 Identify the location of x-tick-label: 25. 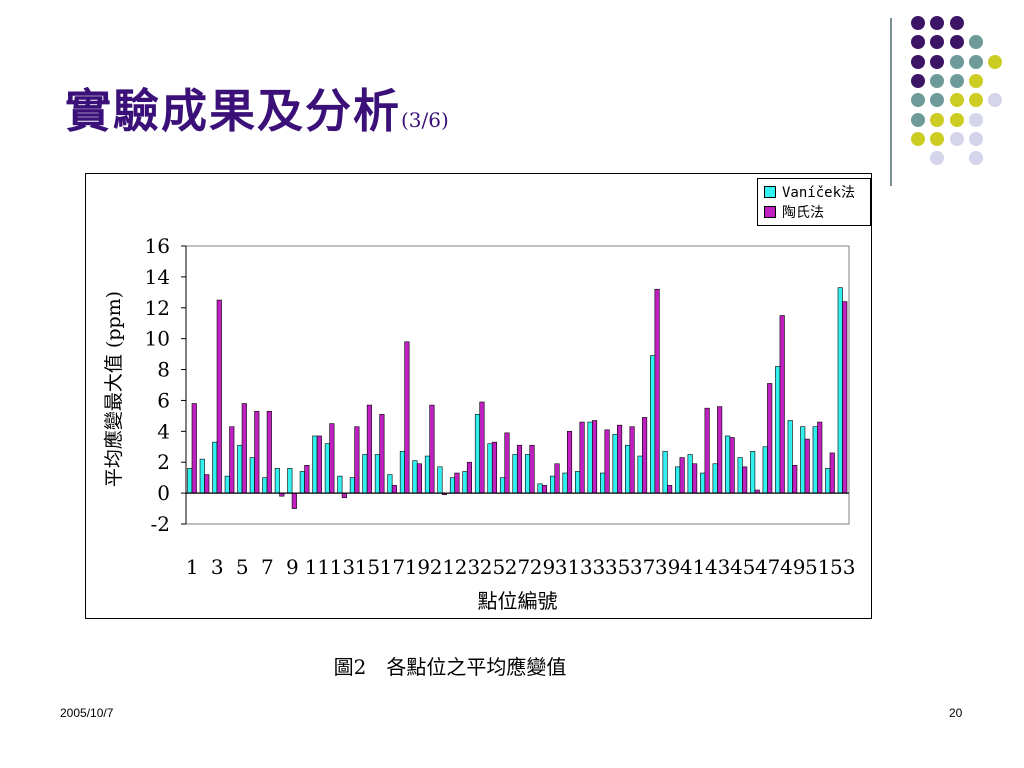
(492, 567).